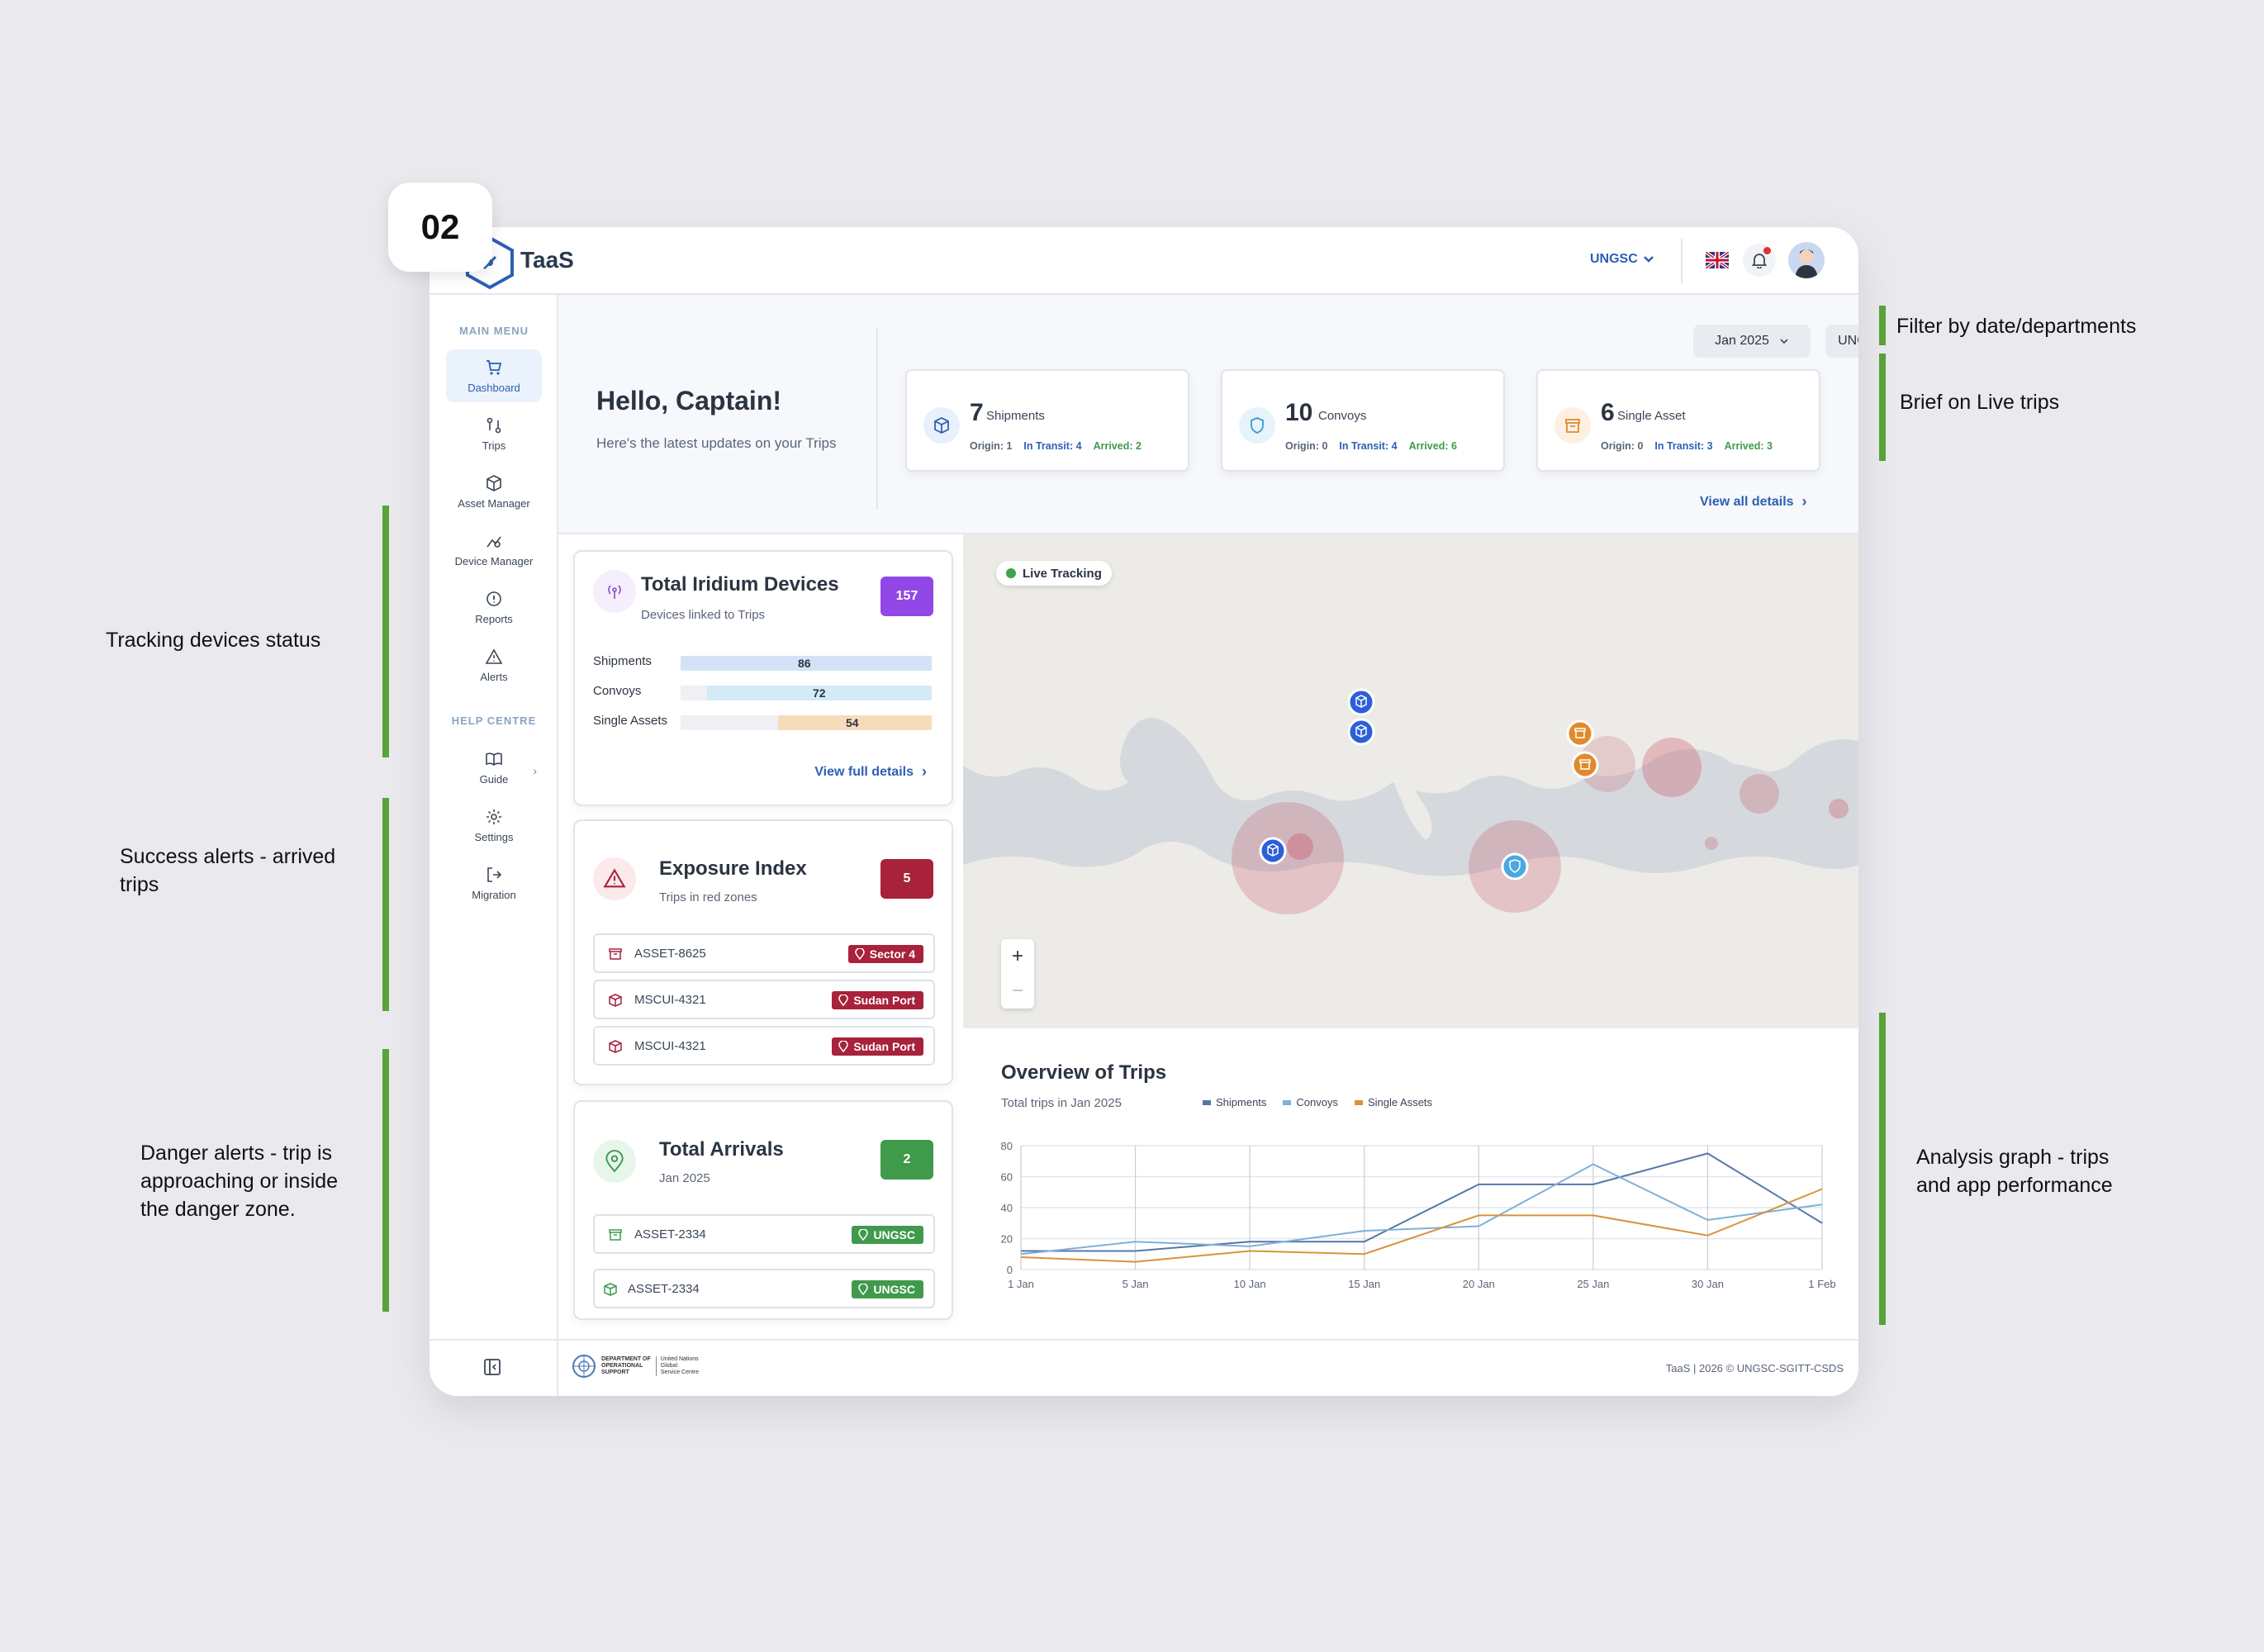  I want to click on cart-icon, so click(494, 367).